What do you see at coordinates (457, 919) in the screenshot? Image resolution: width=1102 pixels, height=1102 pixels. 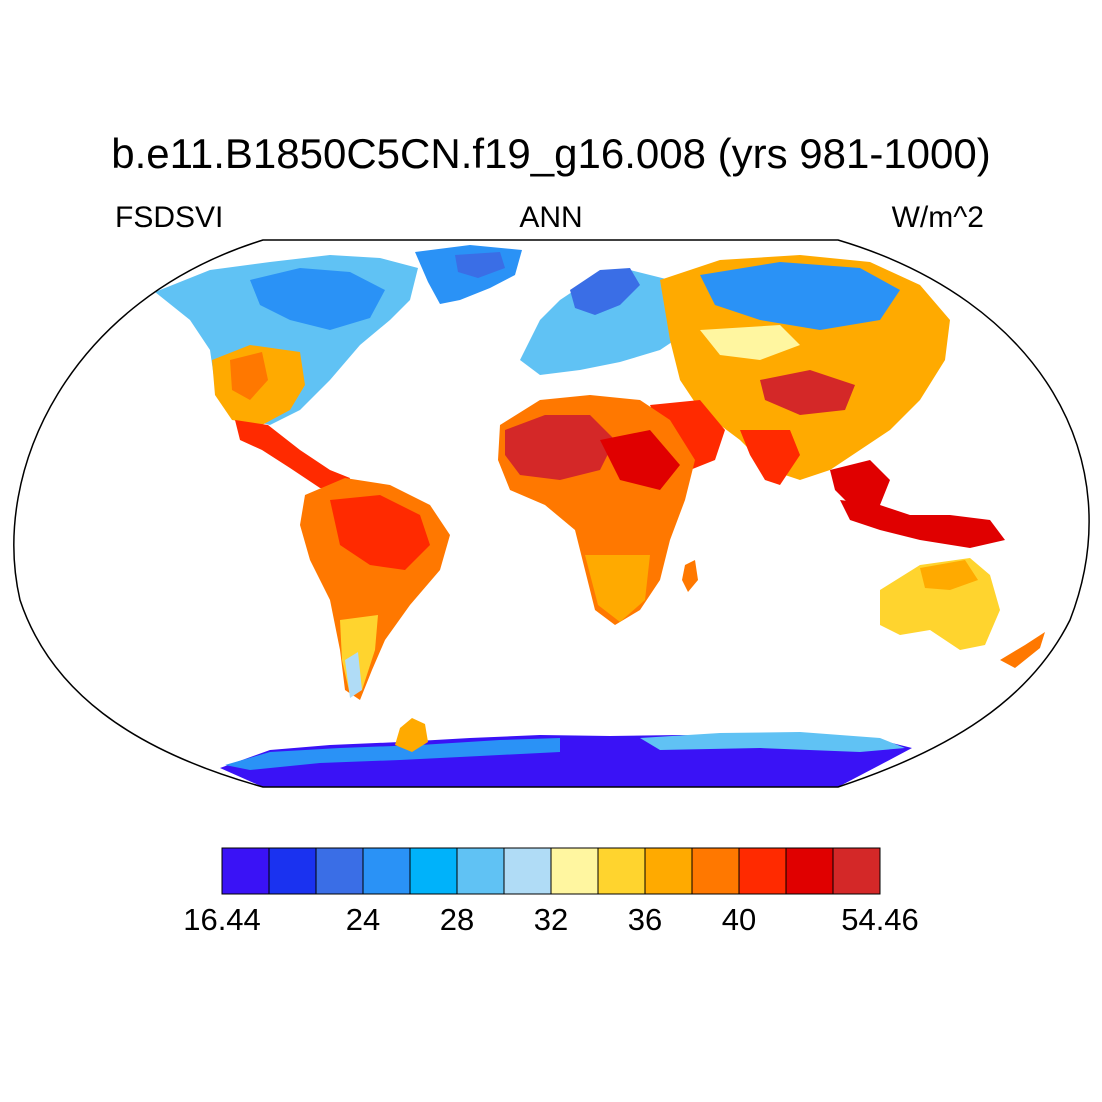 I see `colorbar-tick-label: 28` at bounding box center [457, 919].